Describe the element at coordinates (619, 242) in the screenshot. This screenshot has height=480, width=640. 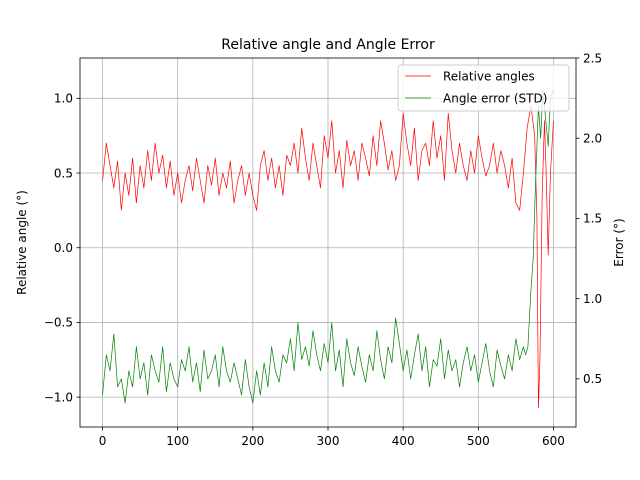
I see `y-axis-right-label: Error (°)` at that location.